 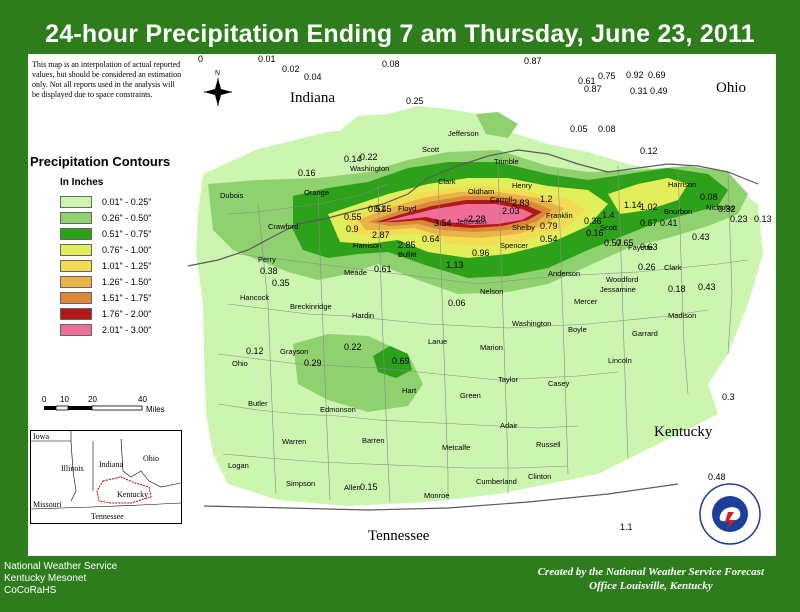 I want to click on county-label: Logan, so click(x=238, y=465).